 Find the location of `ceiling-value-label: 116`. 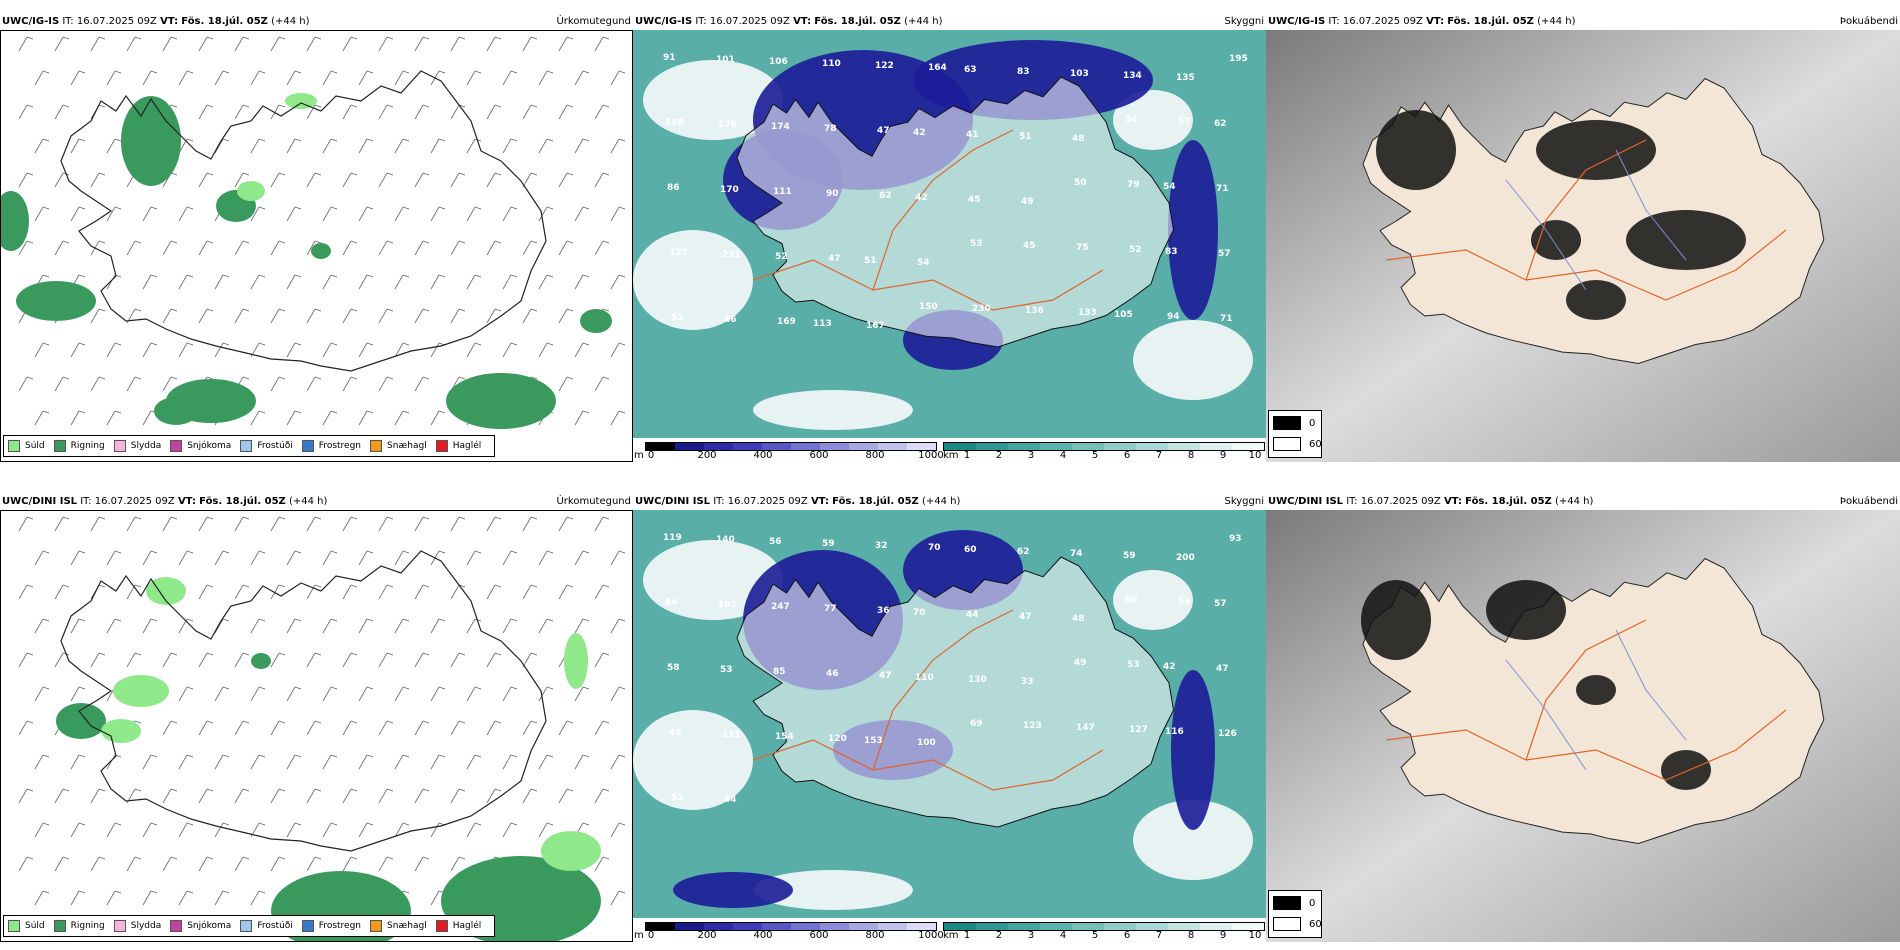

ceiling-value-label: 116 is located at coordinates (1174, 732).